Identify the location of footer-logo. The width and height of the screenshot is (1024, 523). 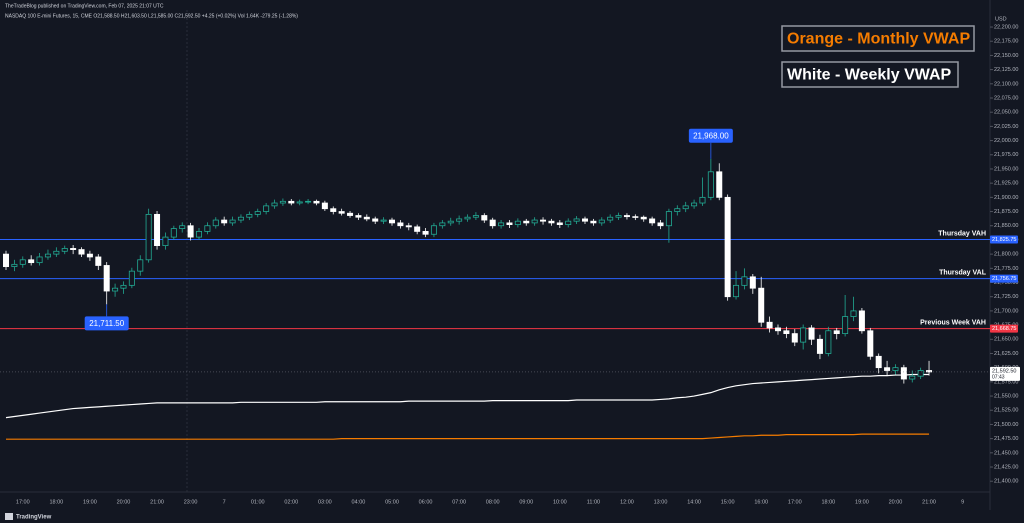
(9, 516).